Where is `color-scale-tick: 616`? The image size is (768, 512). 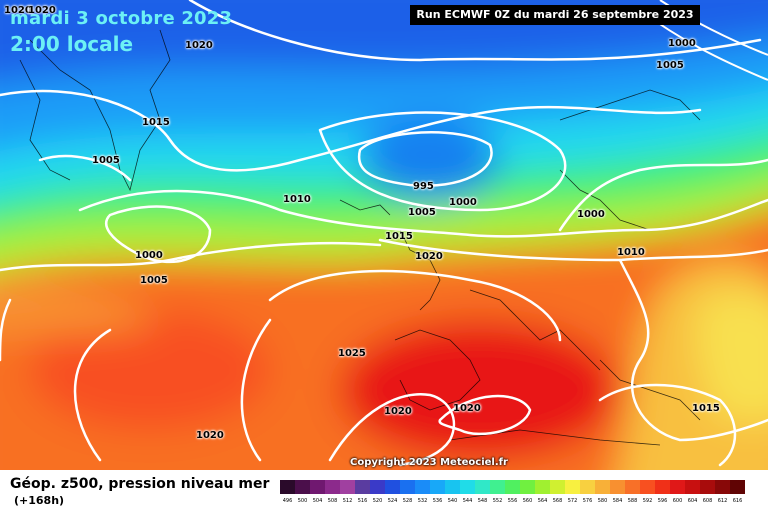
color-scale-tick: 616 is located at coordinates (737, 501).